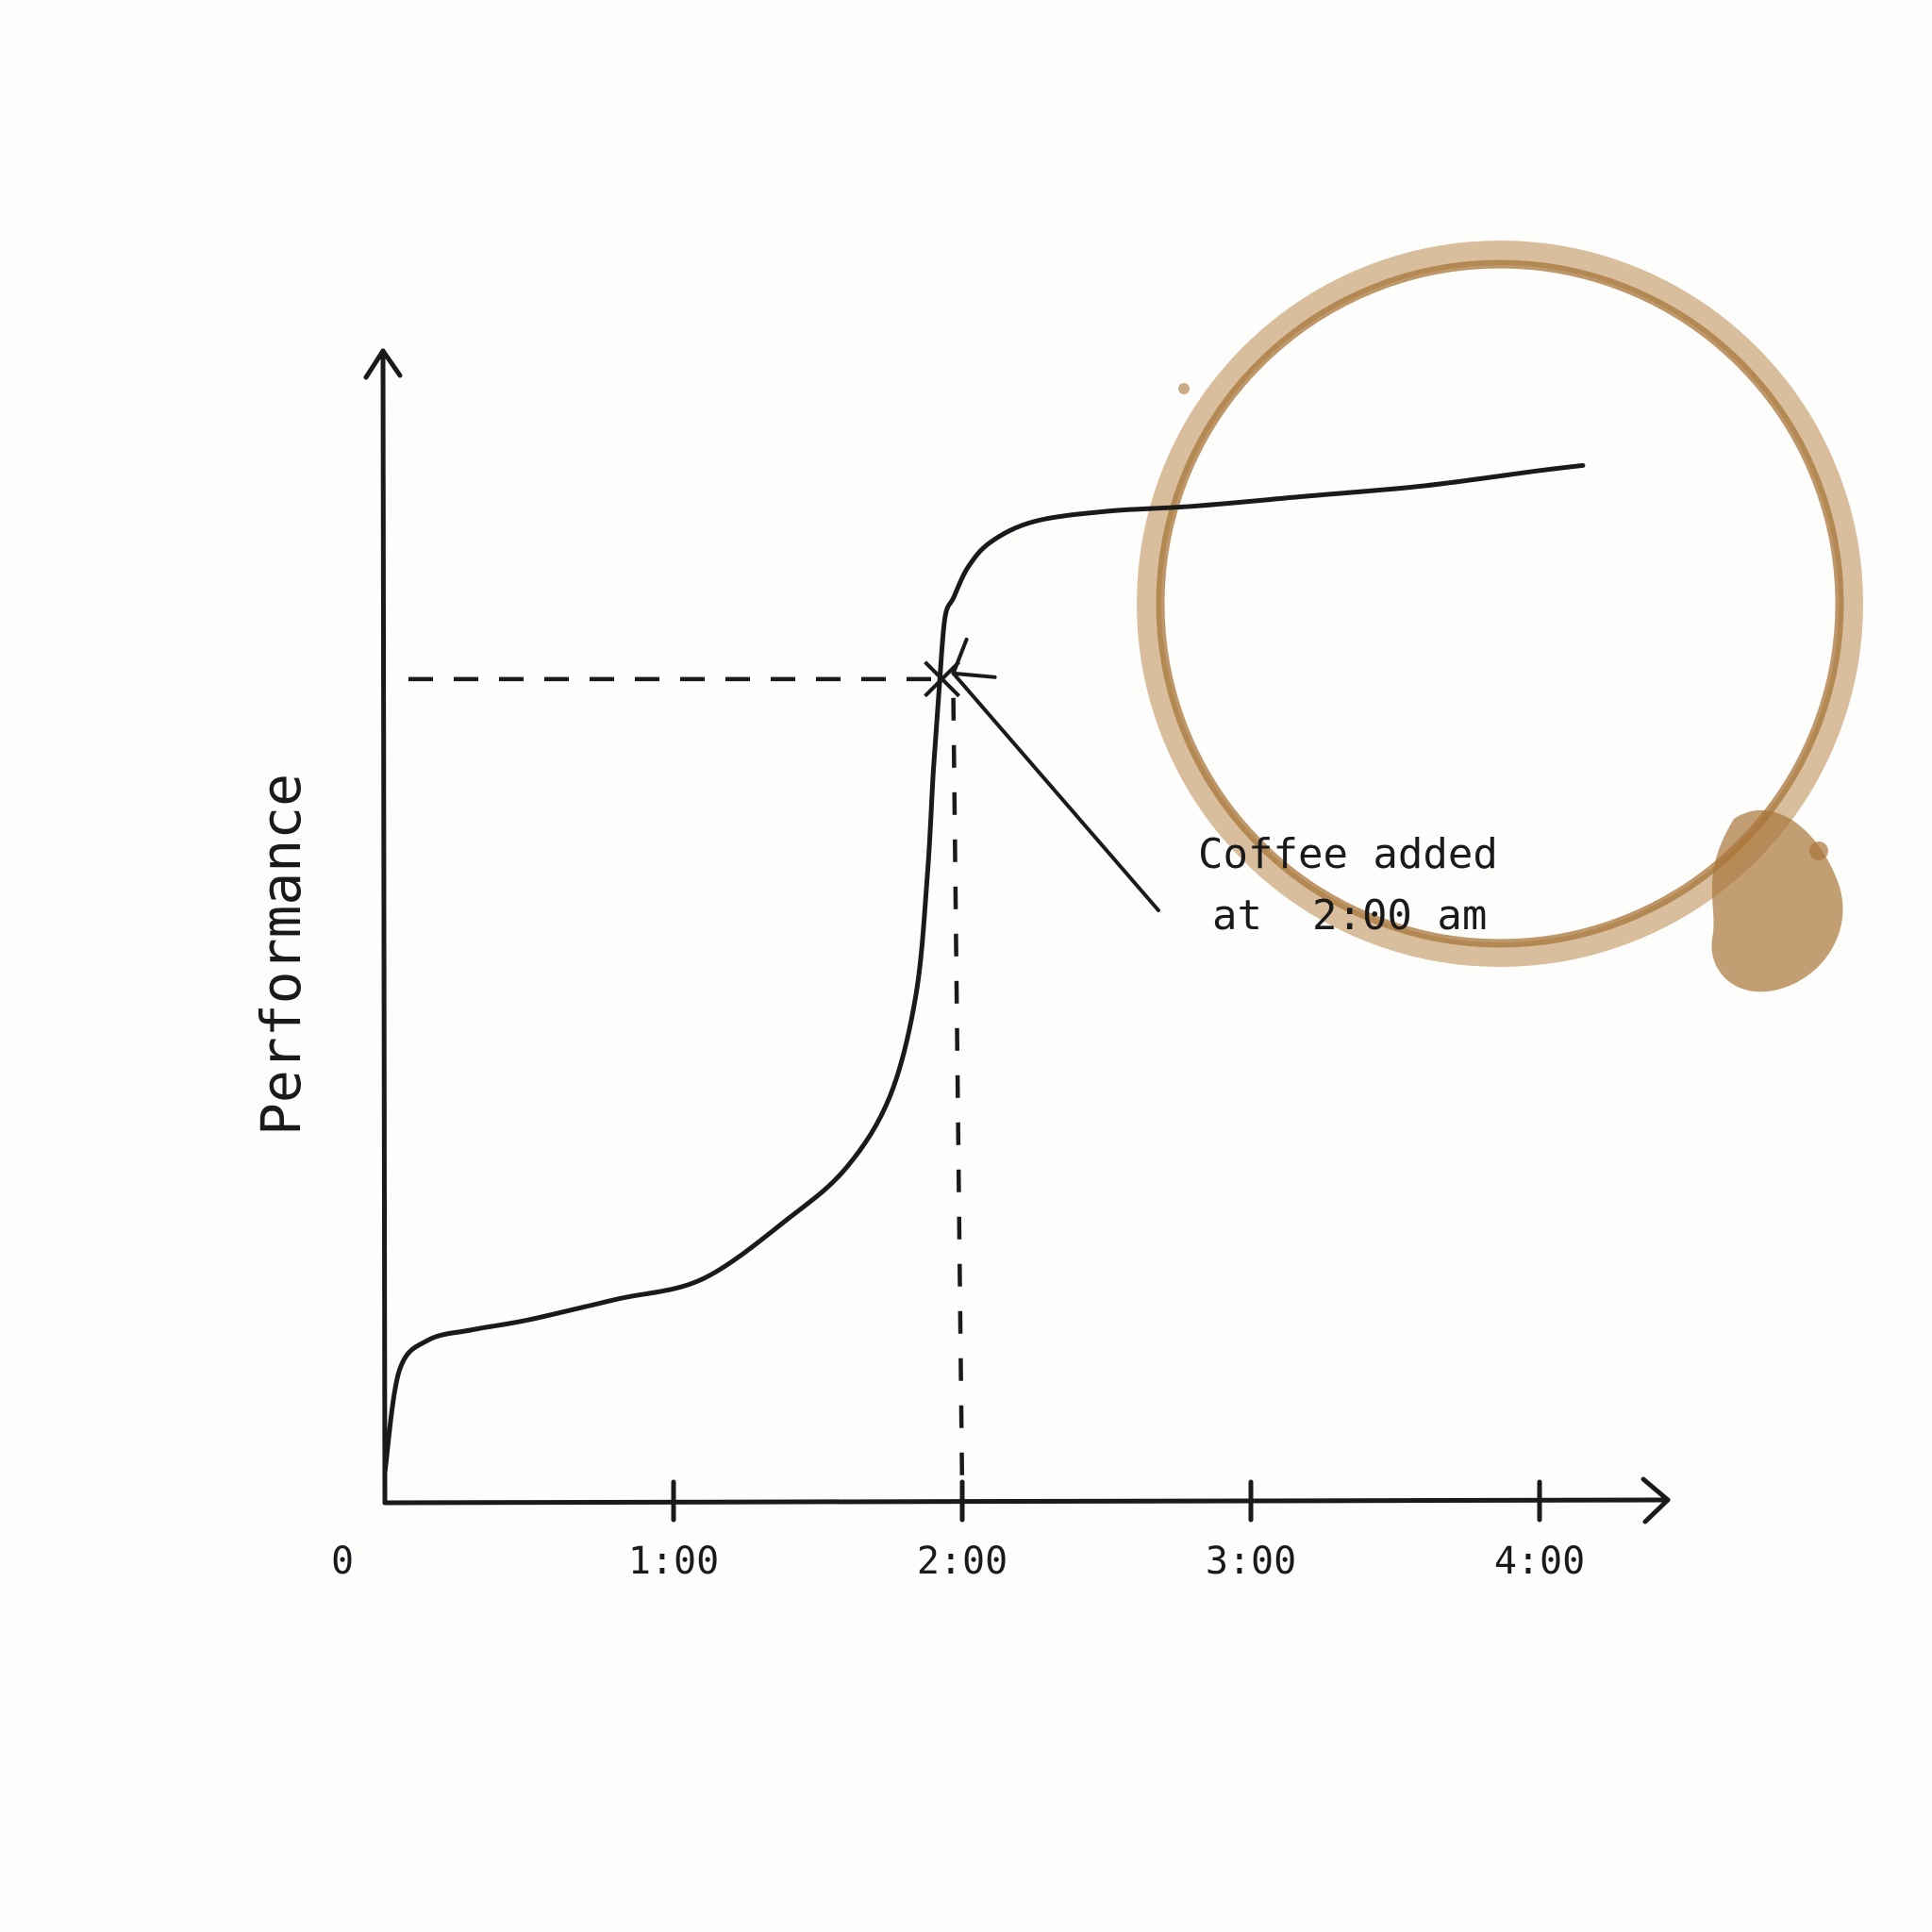 This screenshot has height=1932, width=1932. I want to click on y-axis-label: Performance, so click(281, 955).